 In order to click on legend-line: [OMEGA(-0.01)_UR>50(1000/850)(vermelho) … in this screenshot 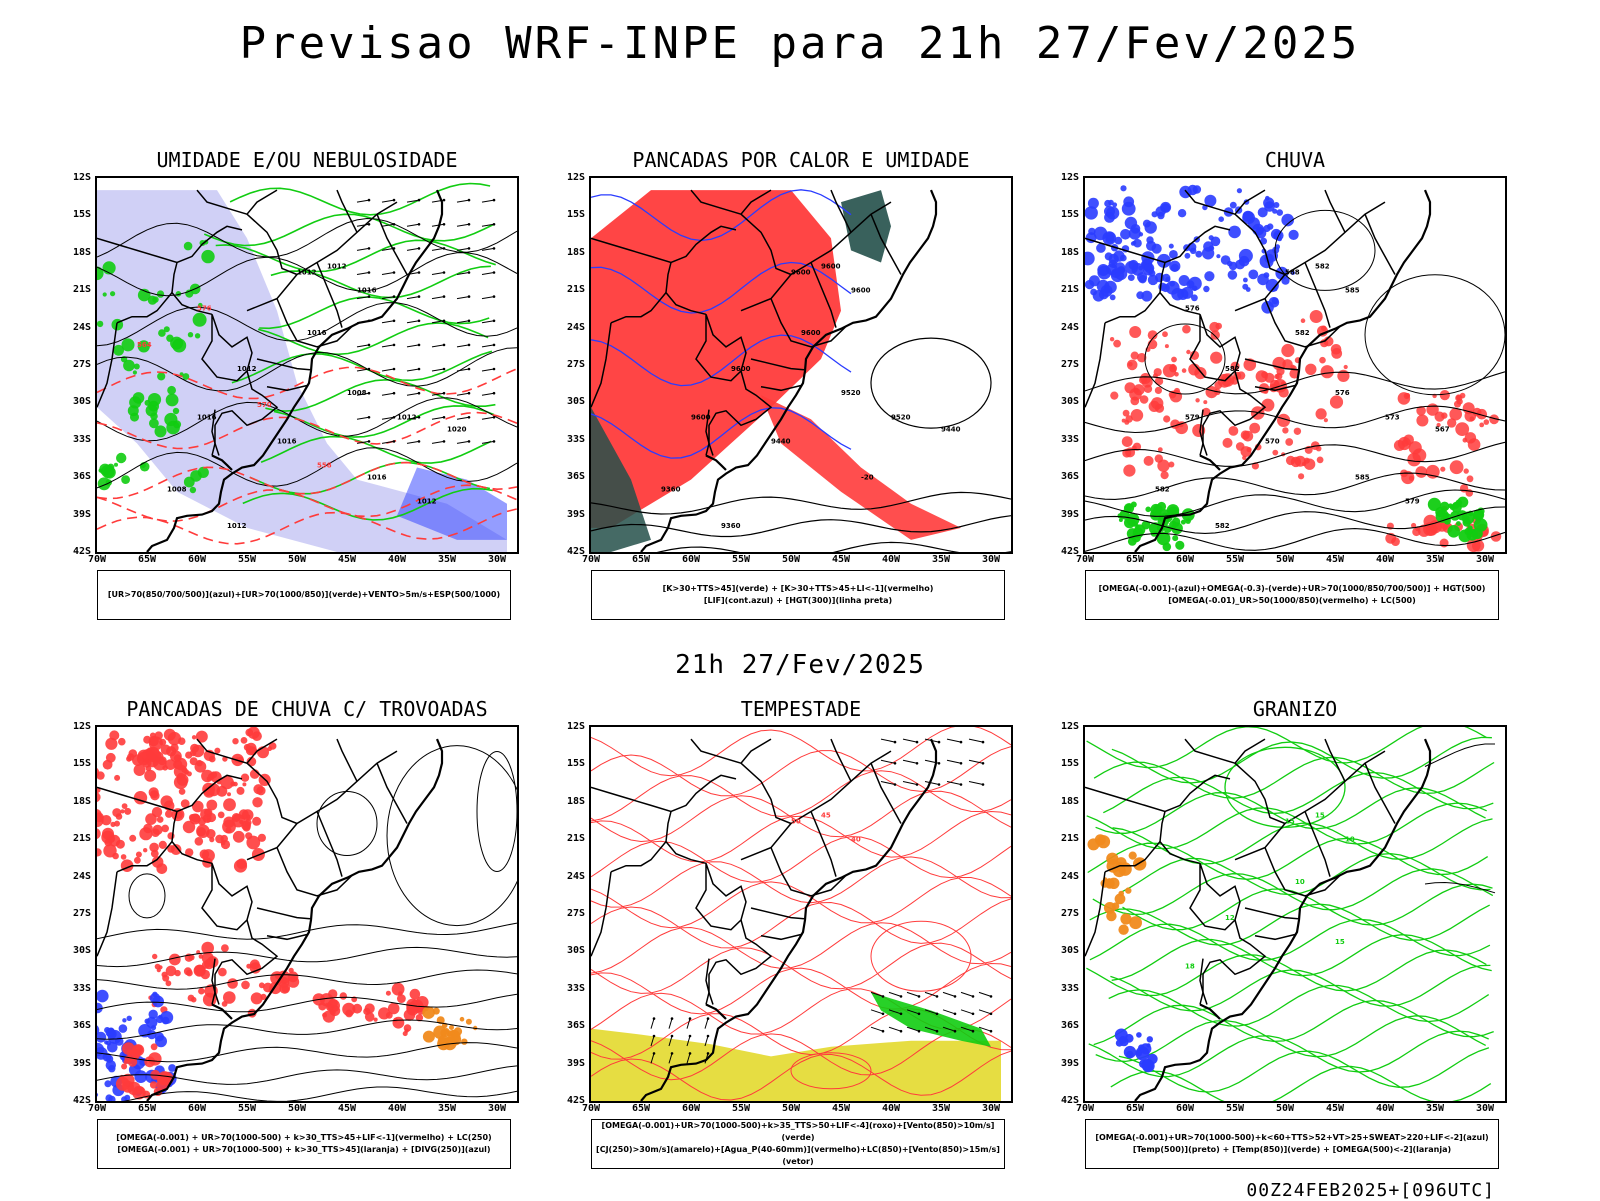, I will do `click(1292, 600)`.